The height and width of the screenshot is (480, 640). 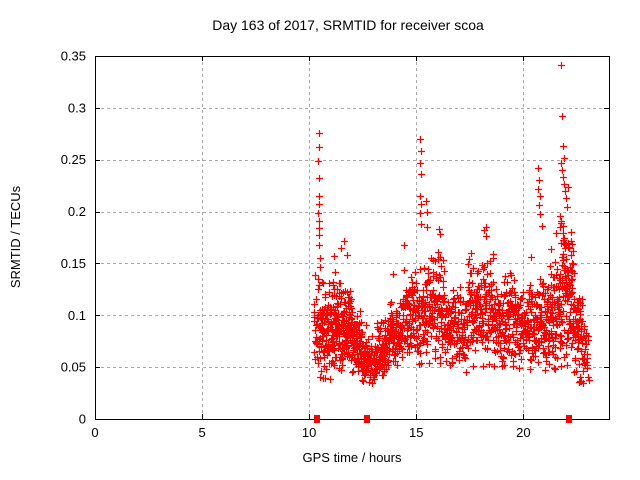 What do you see at coordinates (73, 56) in the screenshot?
I see `y-tick-label: 0.35` at bounding box center [73, 56].